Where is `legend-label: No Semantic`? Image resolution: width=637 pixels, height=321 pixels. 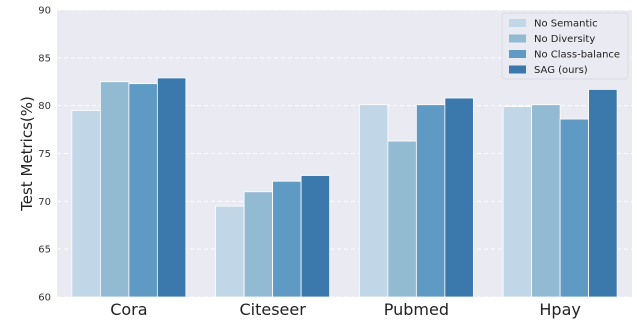 legend-label: No Semantic is located at coordinates (566, 24).